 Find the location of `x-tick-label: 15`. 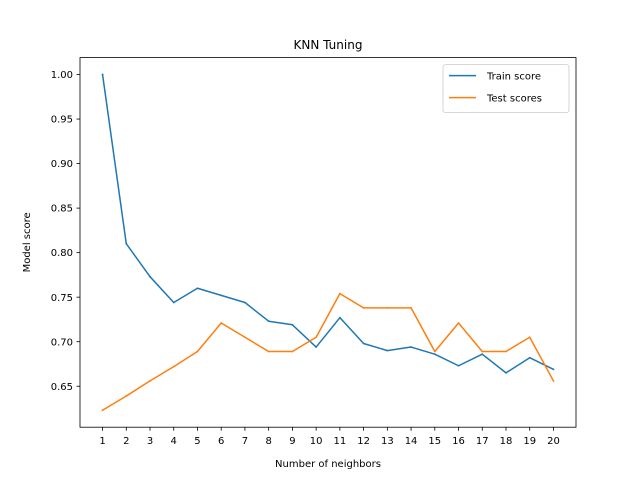

x-tick-label: 15 is located at coordinates (434, 441).